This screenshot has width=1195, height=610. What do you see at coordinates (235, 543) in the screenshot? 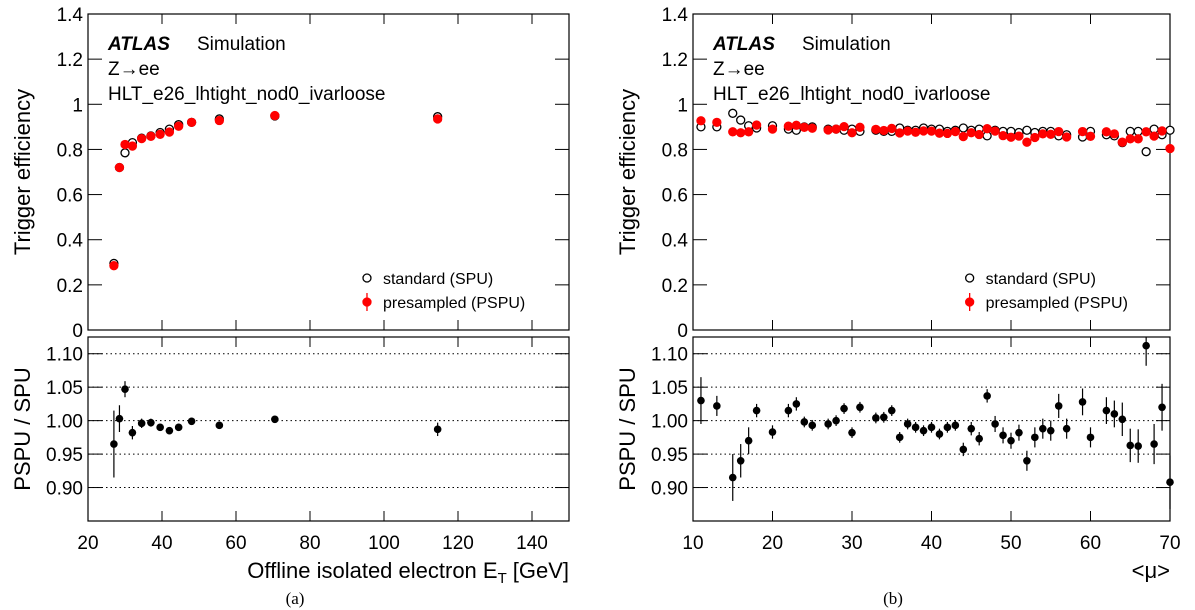
I see `x-tick-label: 60` at bounding box center [235, 543].